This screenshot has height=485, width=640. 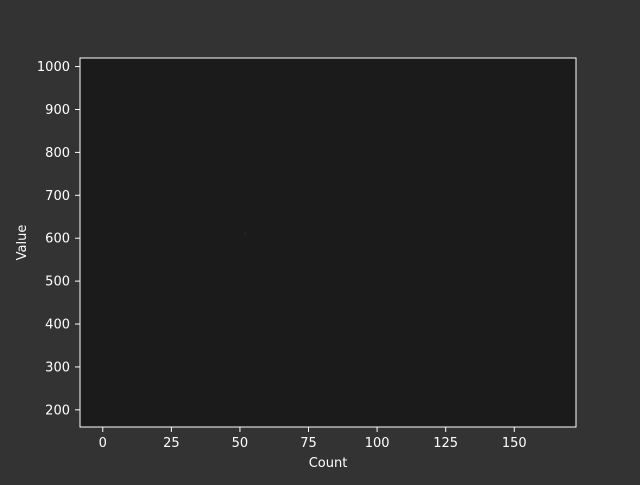 What do you see at coordinates (57, 367) in the screenshot?
I see `y-tick-label: 300` at bounding box center [57, 367].